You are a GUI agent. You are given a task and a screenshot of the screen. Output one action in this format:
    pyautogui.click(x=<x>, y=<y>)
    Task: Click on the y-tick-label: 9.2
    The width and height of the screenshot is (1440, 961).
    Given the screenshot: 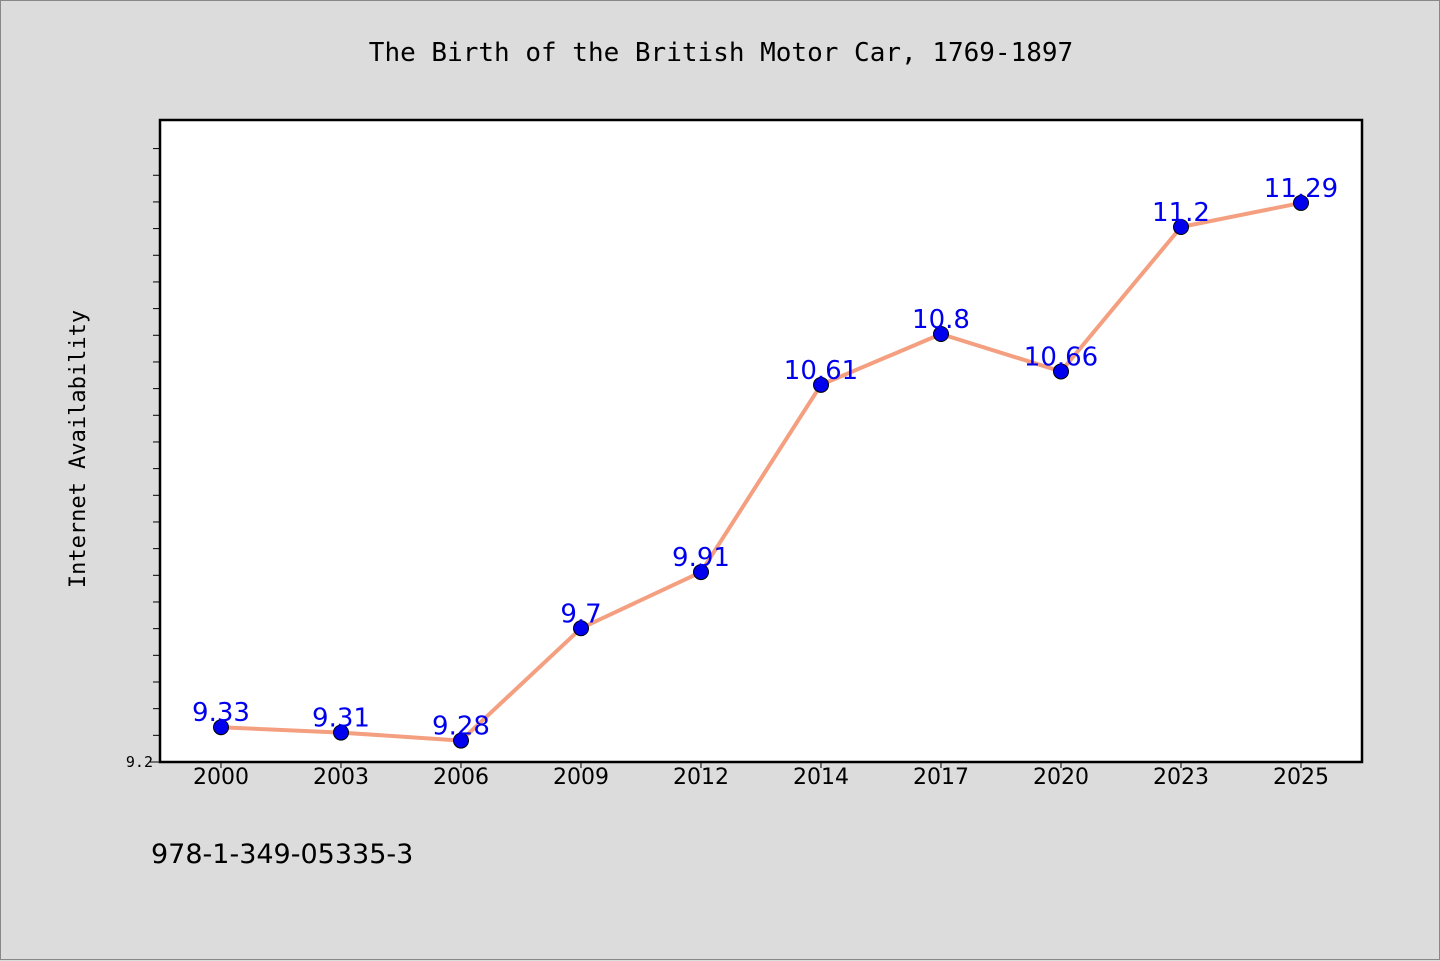 What is the action you would take?
    pyautogui.click(x=139, y=762)
    